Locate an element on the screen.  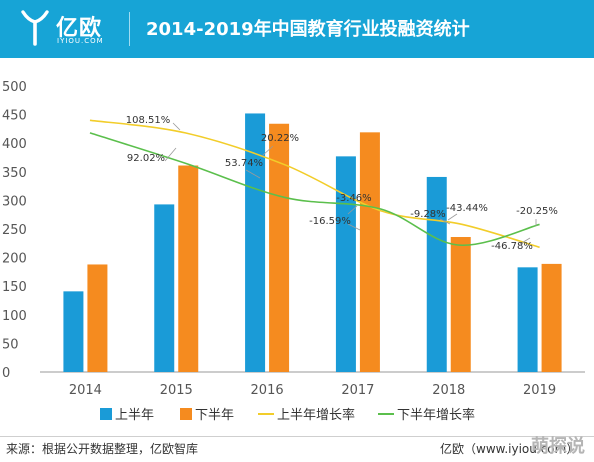
x-tick-label: 2014 is located at coordinates (85, 390).